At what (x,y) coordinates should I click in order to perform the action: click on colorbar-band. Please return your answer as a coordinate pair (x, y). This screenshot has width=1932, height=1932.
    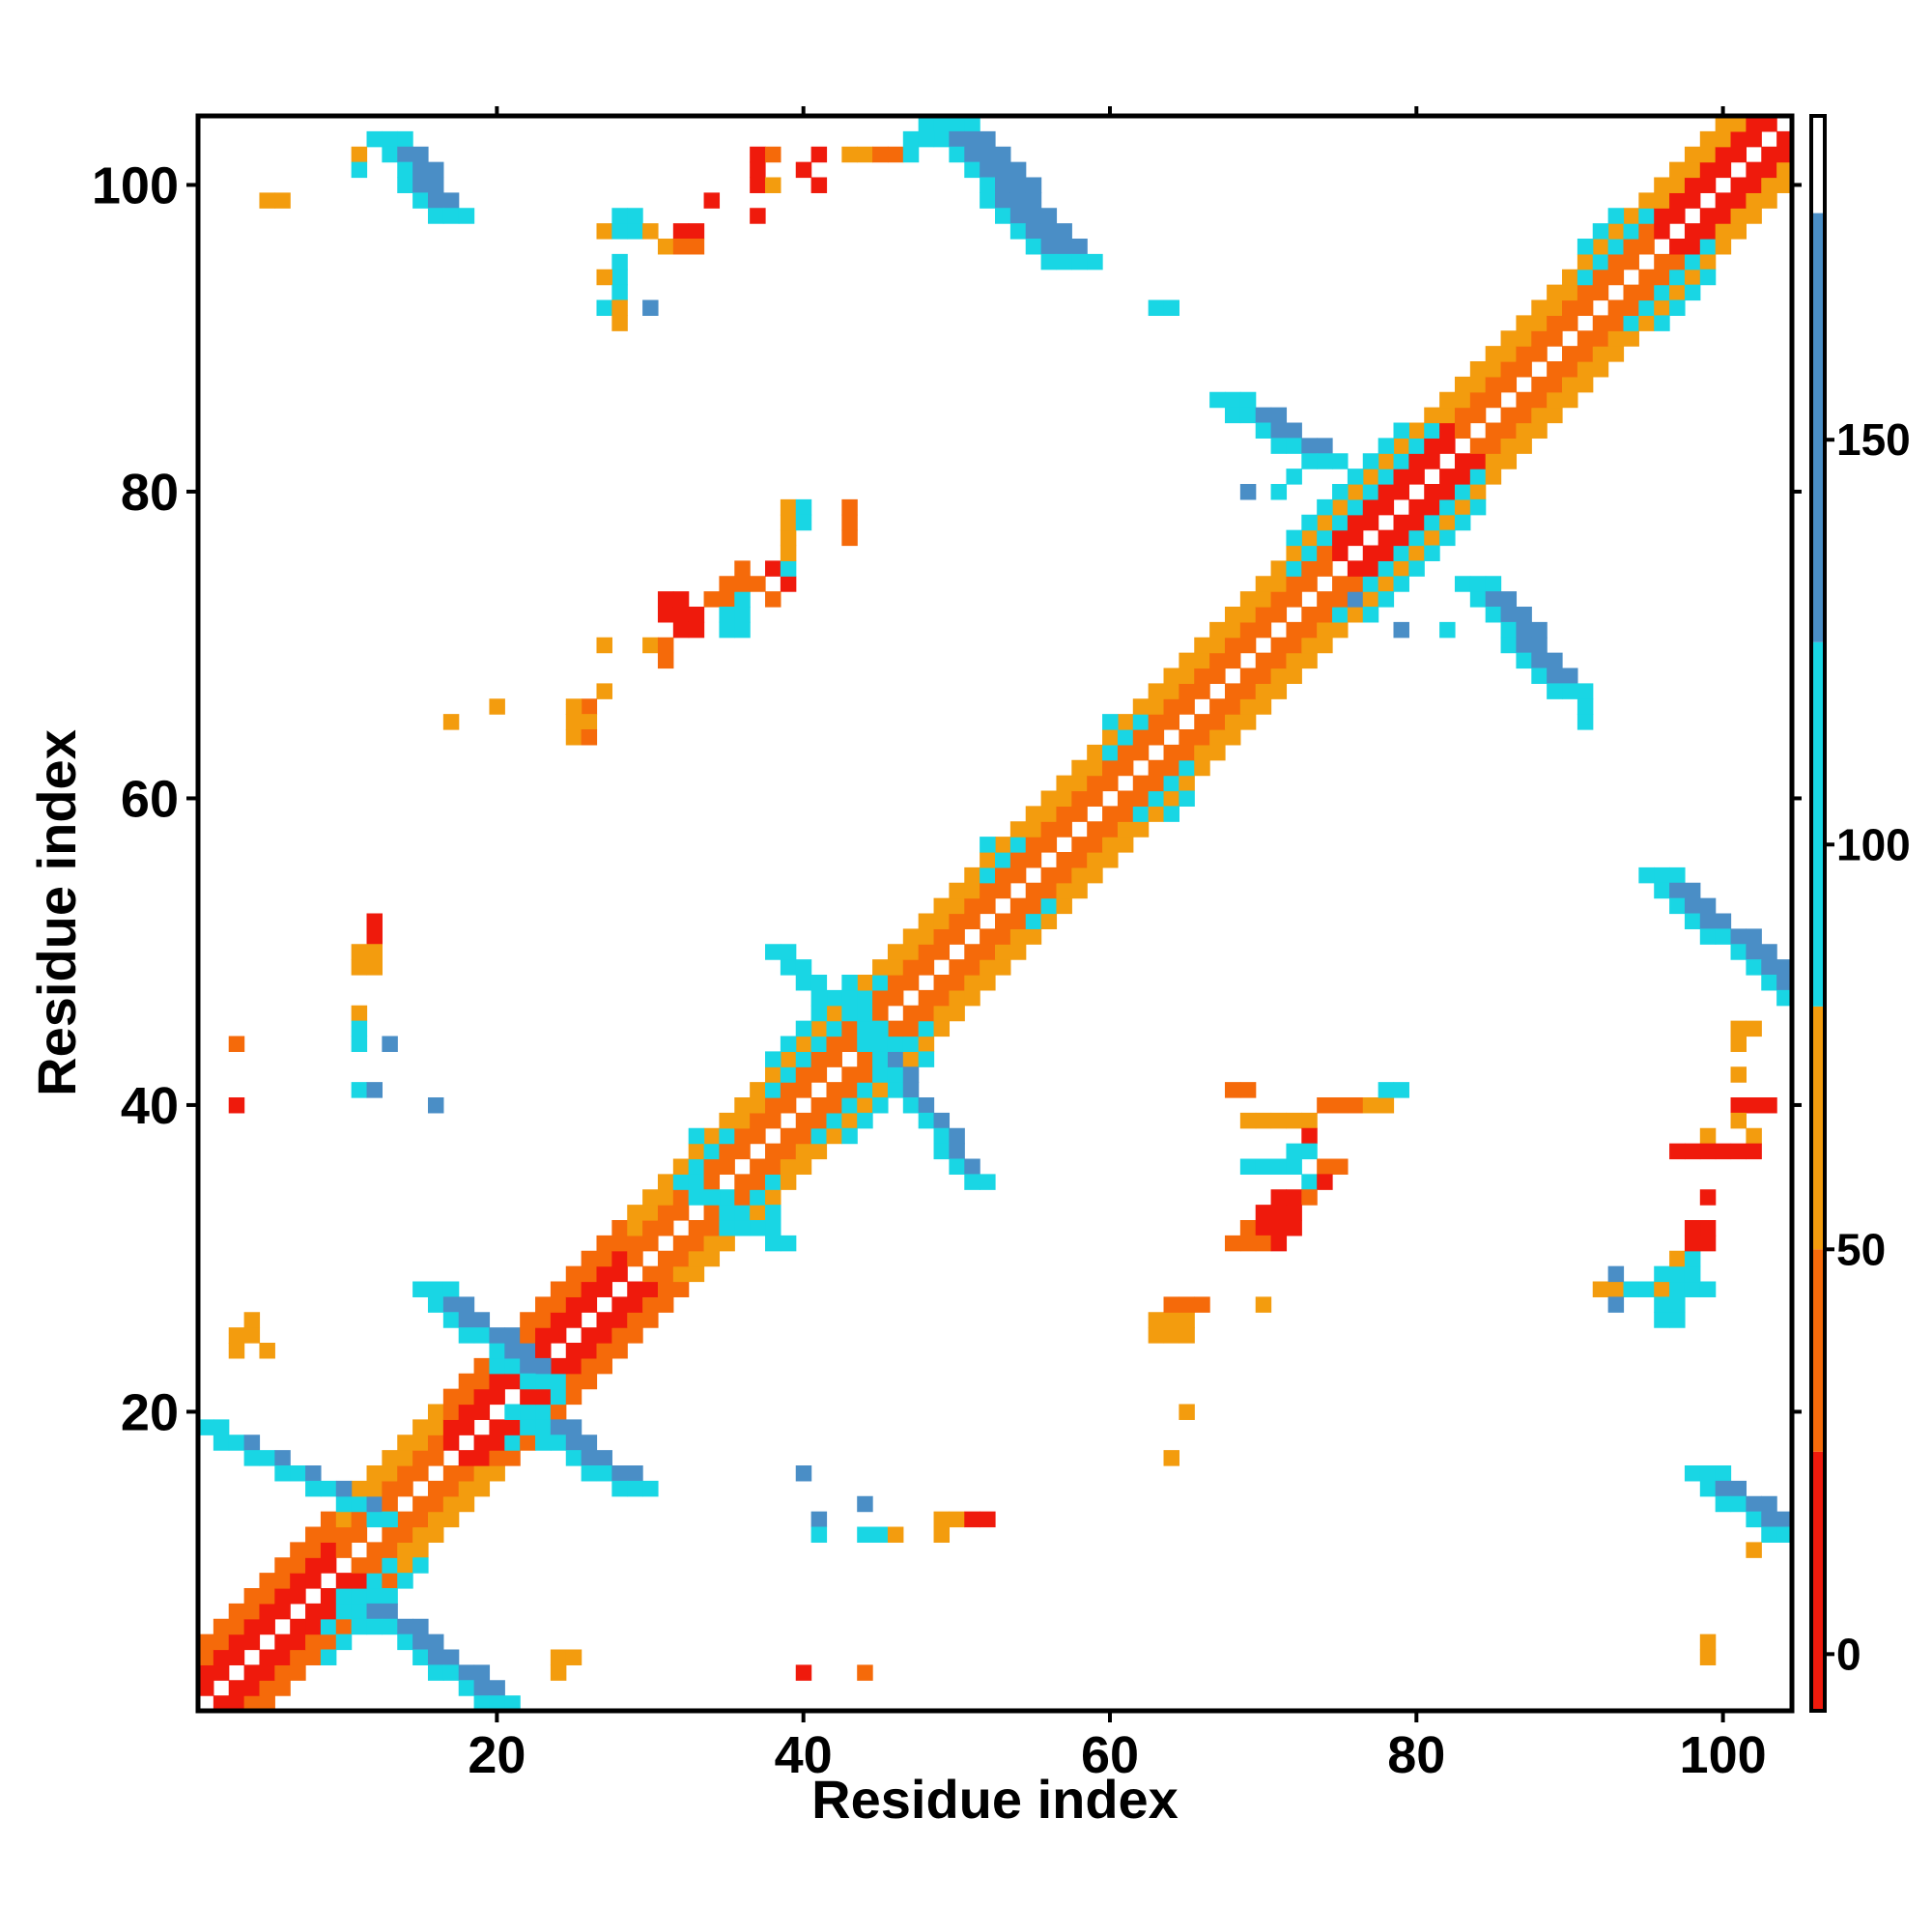
    Looking at the image, I should click on (1818, 1350).